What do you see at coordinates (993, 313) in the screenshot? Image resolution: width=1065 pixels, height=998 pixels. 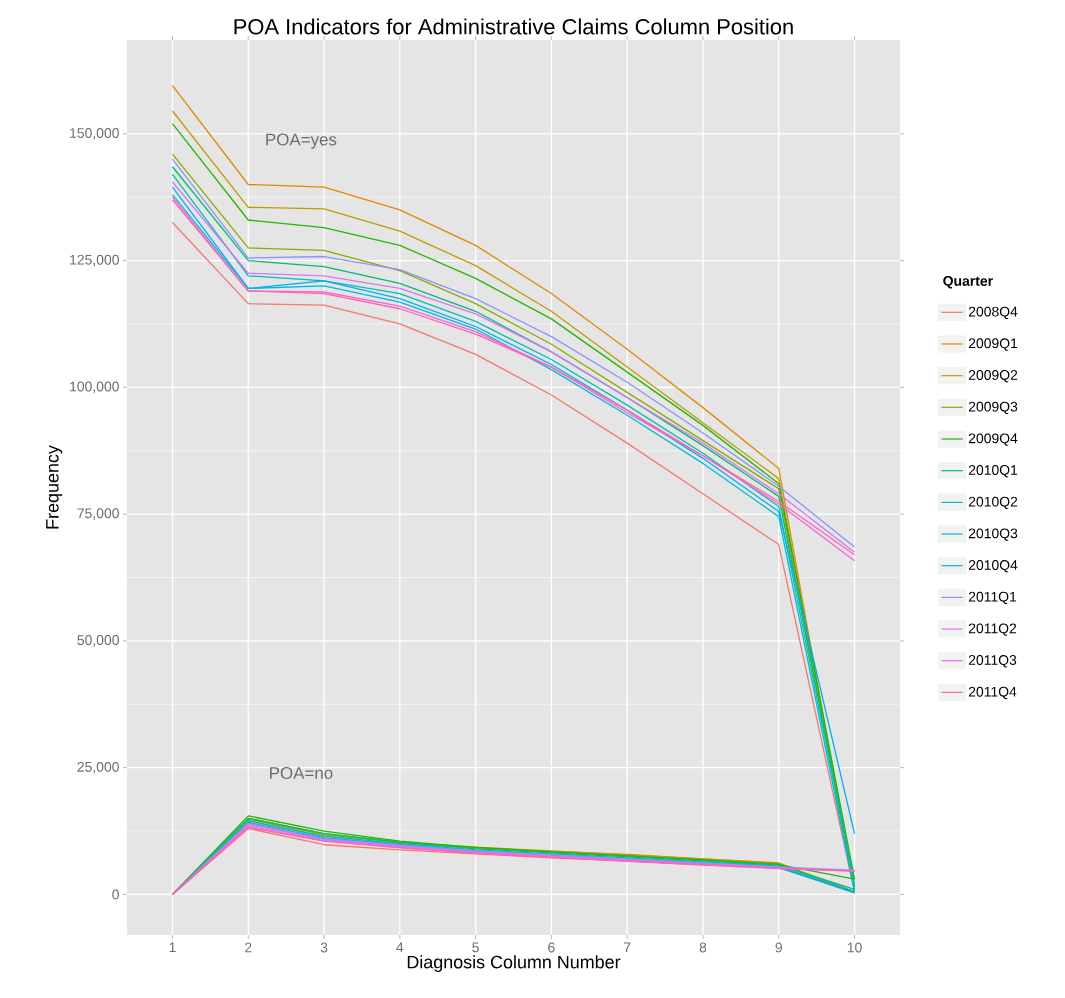 I see `legend-label: 2008Q4` at bounding box center [993, 313].